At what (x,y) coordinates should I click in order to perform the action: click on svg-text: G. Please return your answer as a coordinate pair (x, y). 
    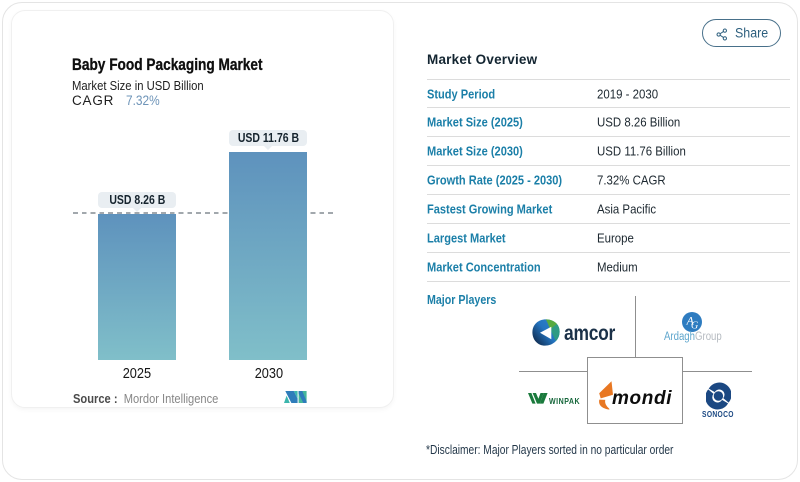
    Looking at the image, I should click on (694, 326).